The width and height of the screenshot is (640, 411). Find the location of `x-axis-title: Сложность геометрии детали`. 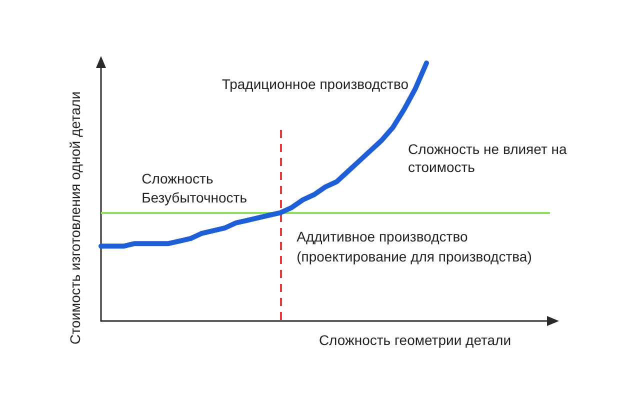

x-axis-title: Сложность геометрии детали is located at coordinates (415, 340).